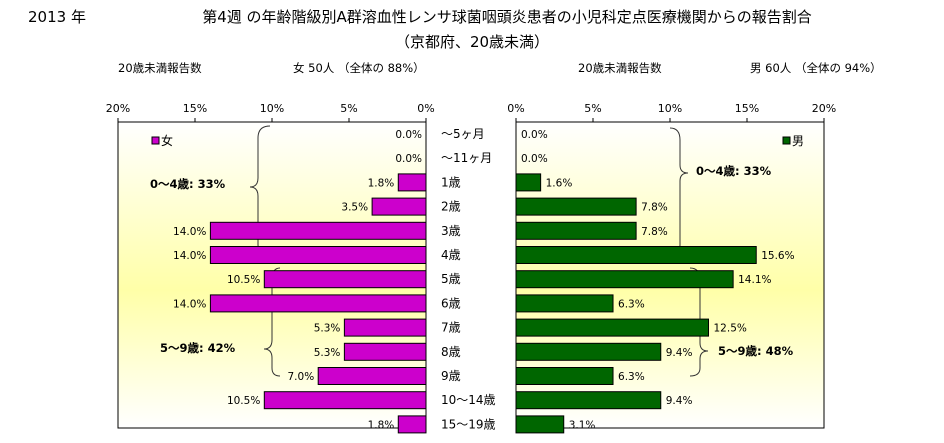 This screenshot has height=443, width=944. I want to click on female-summary: 女 50人 （全体の 88%）, so click(359, 68).